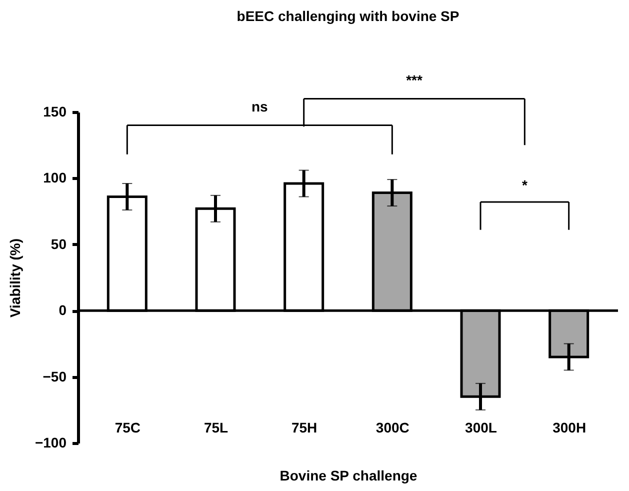  Describe the element at coordinates (55, 112) in the screenshot. I see `y-tick-label: 150` at that location.